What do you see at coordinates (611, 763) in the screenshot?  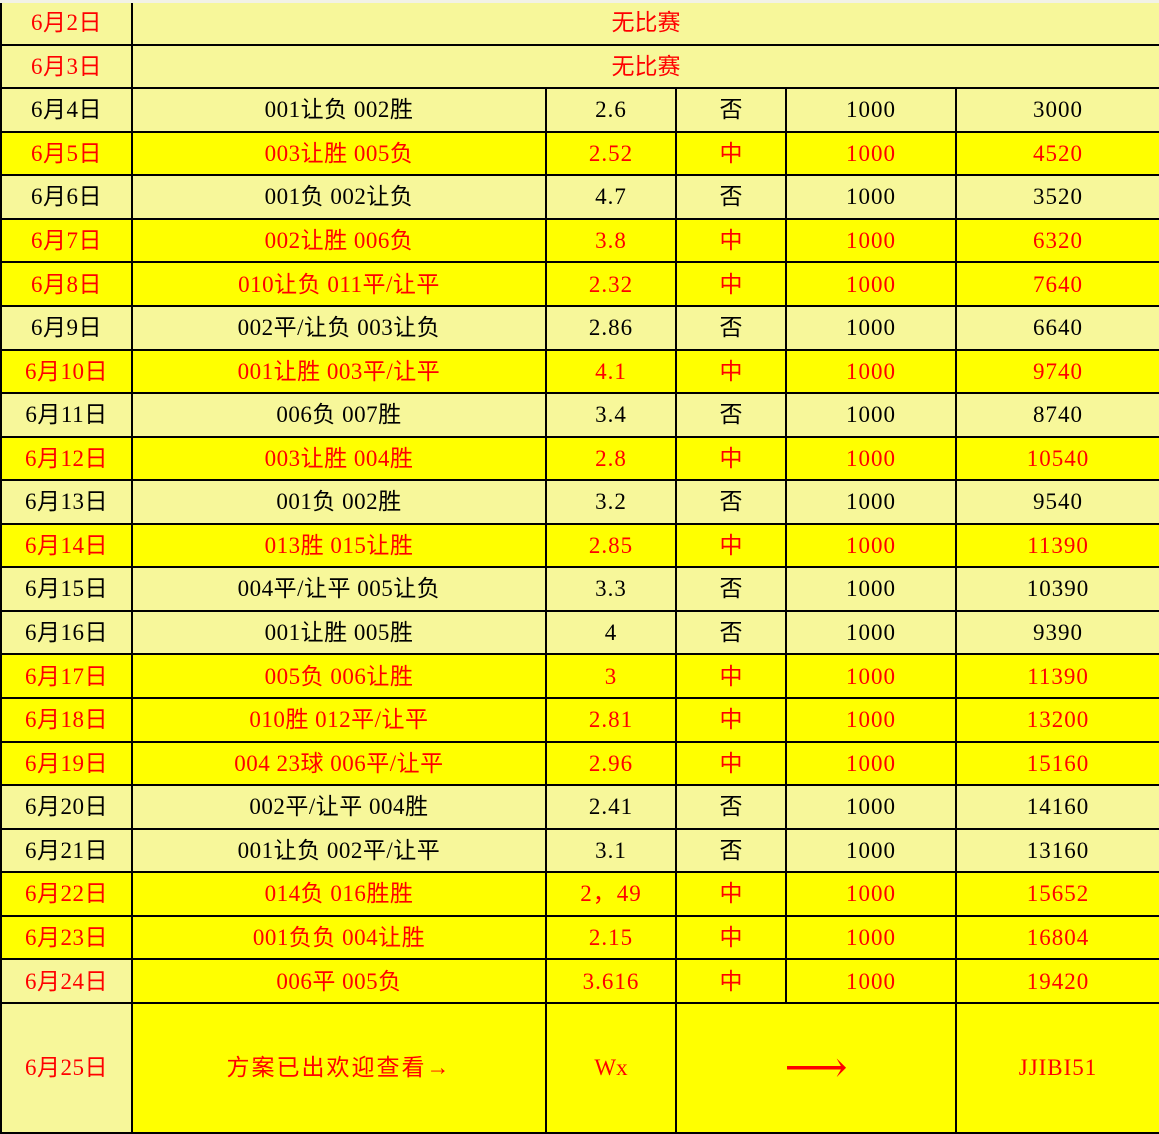 I see `cell-odds: 2.96` at bounding box center [611, 763].